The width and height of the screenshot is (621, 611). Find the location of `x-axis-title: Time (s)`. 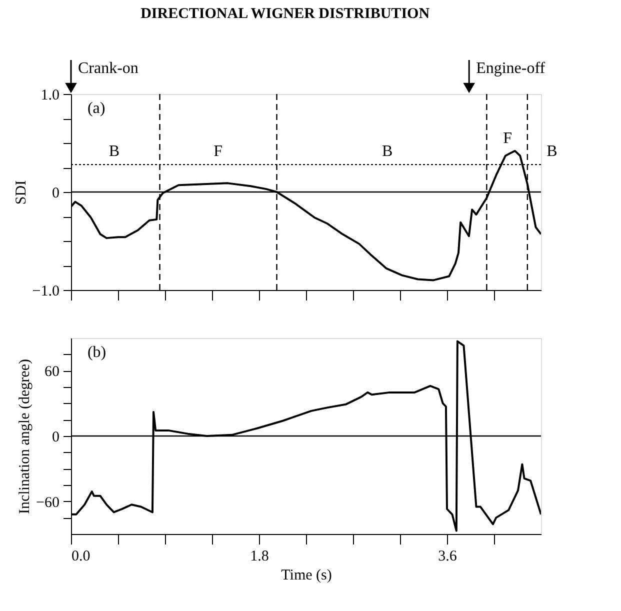

x-axis-title: Time (s) is located at coordinates (306, 576).